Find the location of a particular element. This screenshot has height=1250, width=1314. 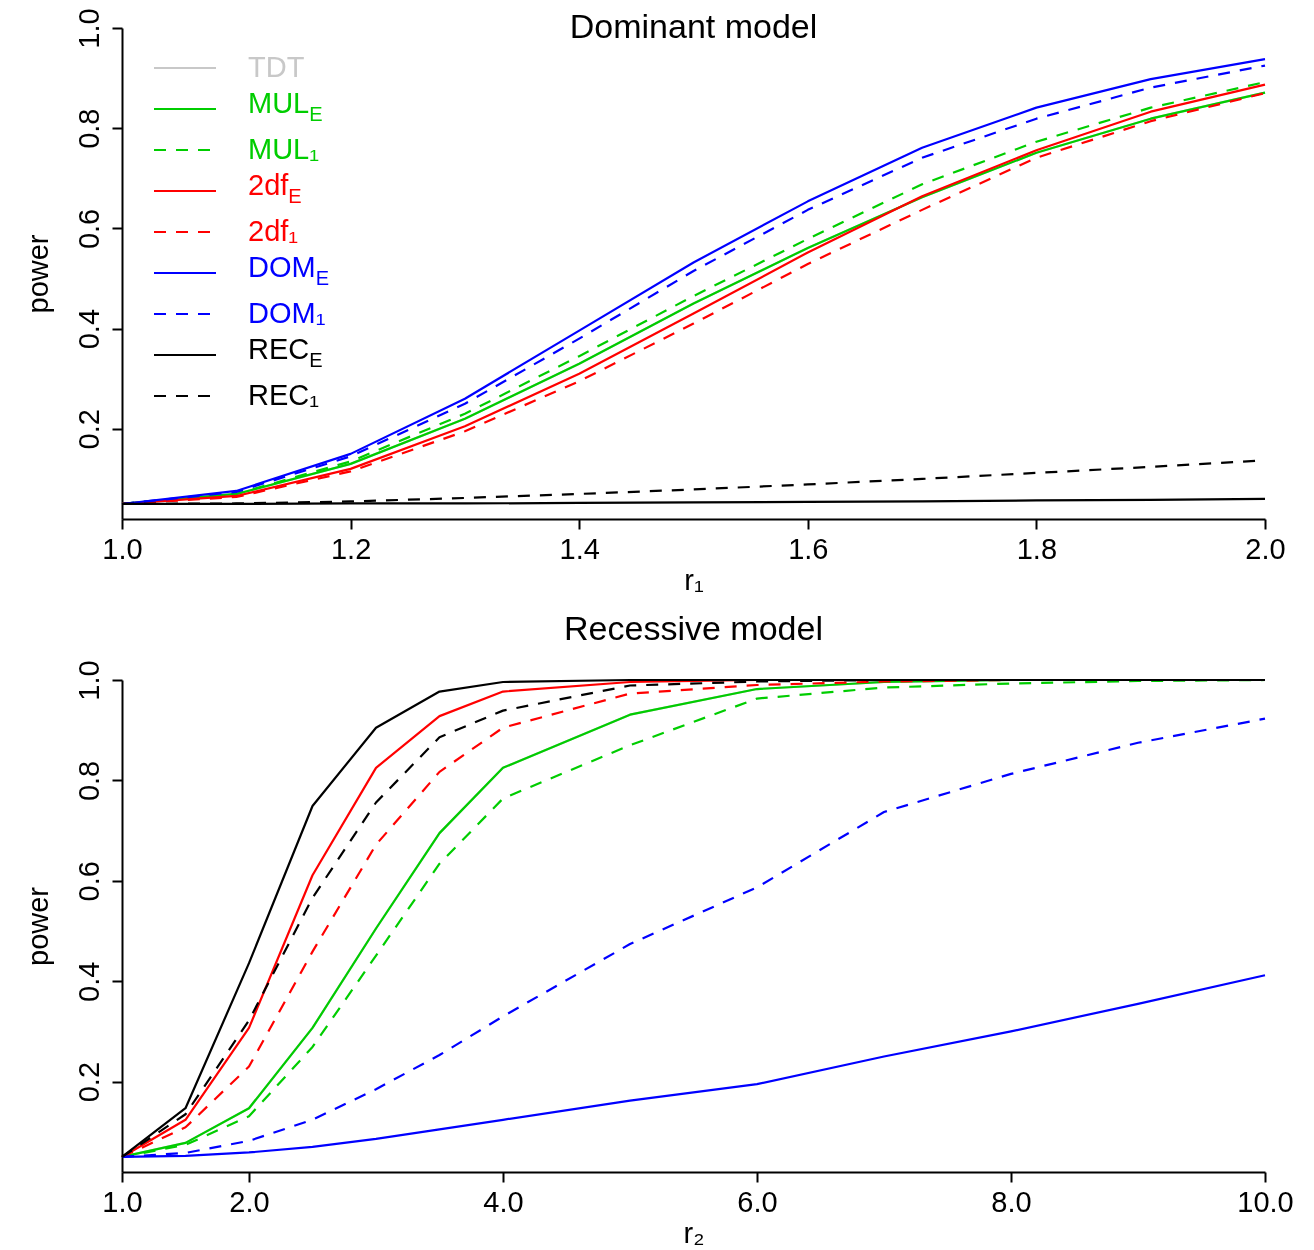

x-tick-label: 1.2 is located at coordinates (351, 548).